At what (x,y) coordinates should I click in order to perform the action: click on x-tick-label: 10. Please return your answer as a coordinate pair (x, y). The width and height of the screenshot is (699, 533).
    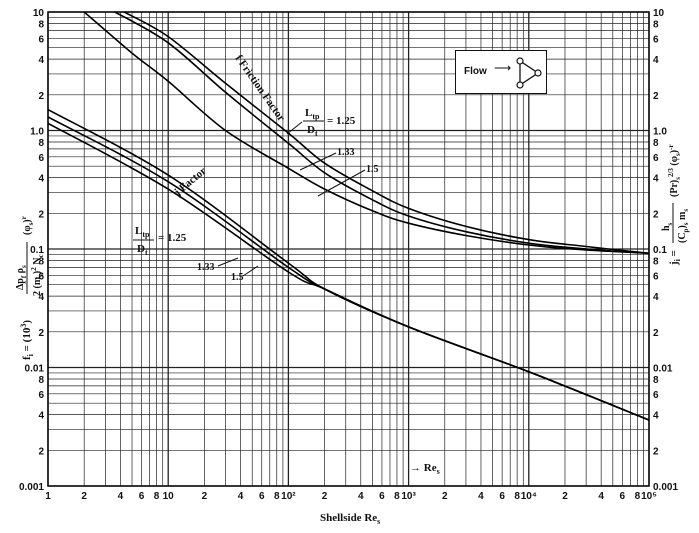
    Looking at the image, I should click on (169, 496).